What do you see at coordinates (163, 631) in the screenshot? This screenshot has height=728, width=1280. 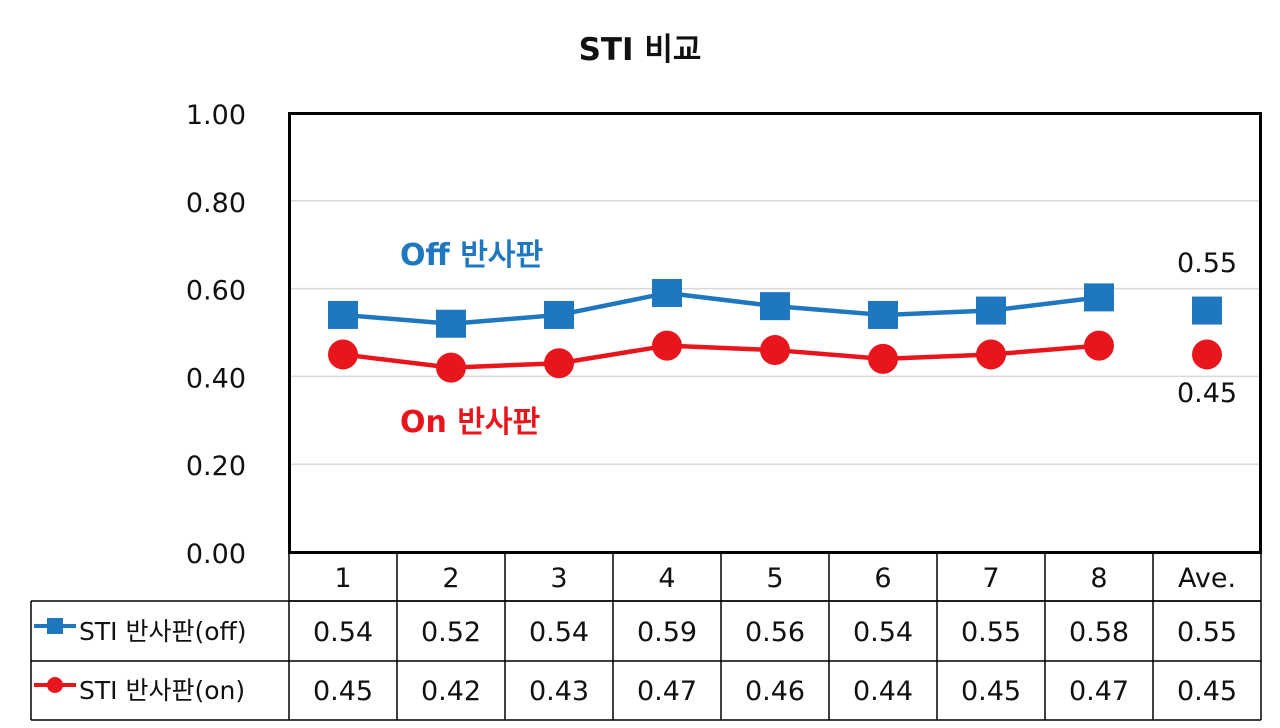 I see `legend-series-name: STI 반사판(off)` at bounding box center [163, 631].